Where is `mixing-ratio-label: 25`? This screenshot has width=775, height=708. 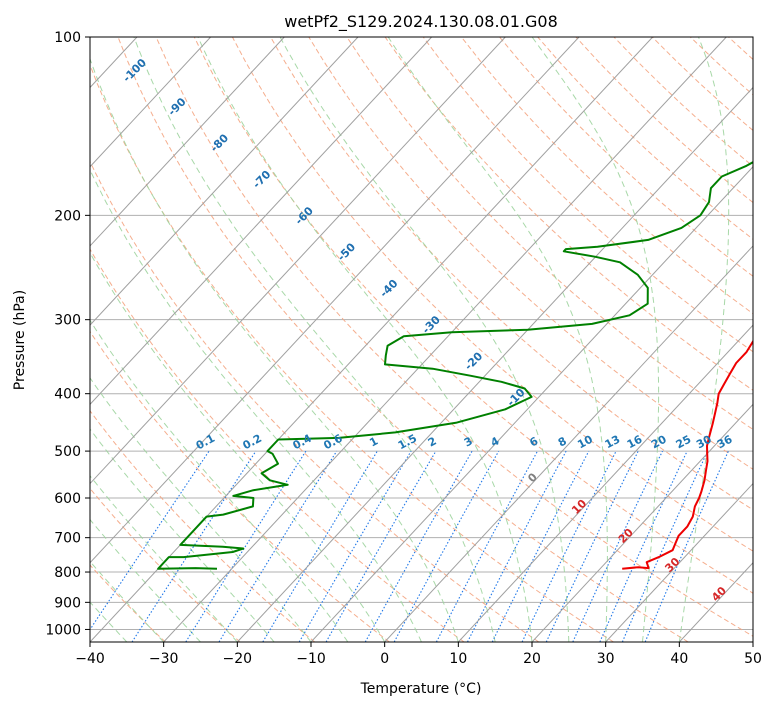 mixing-ratio-label: 25 is located at coordinates (684, 442).